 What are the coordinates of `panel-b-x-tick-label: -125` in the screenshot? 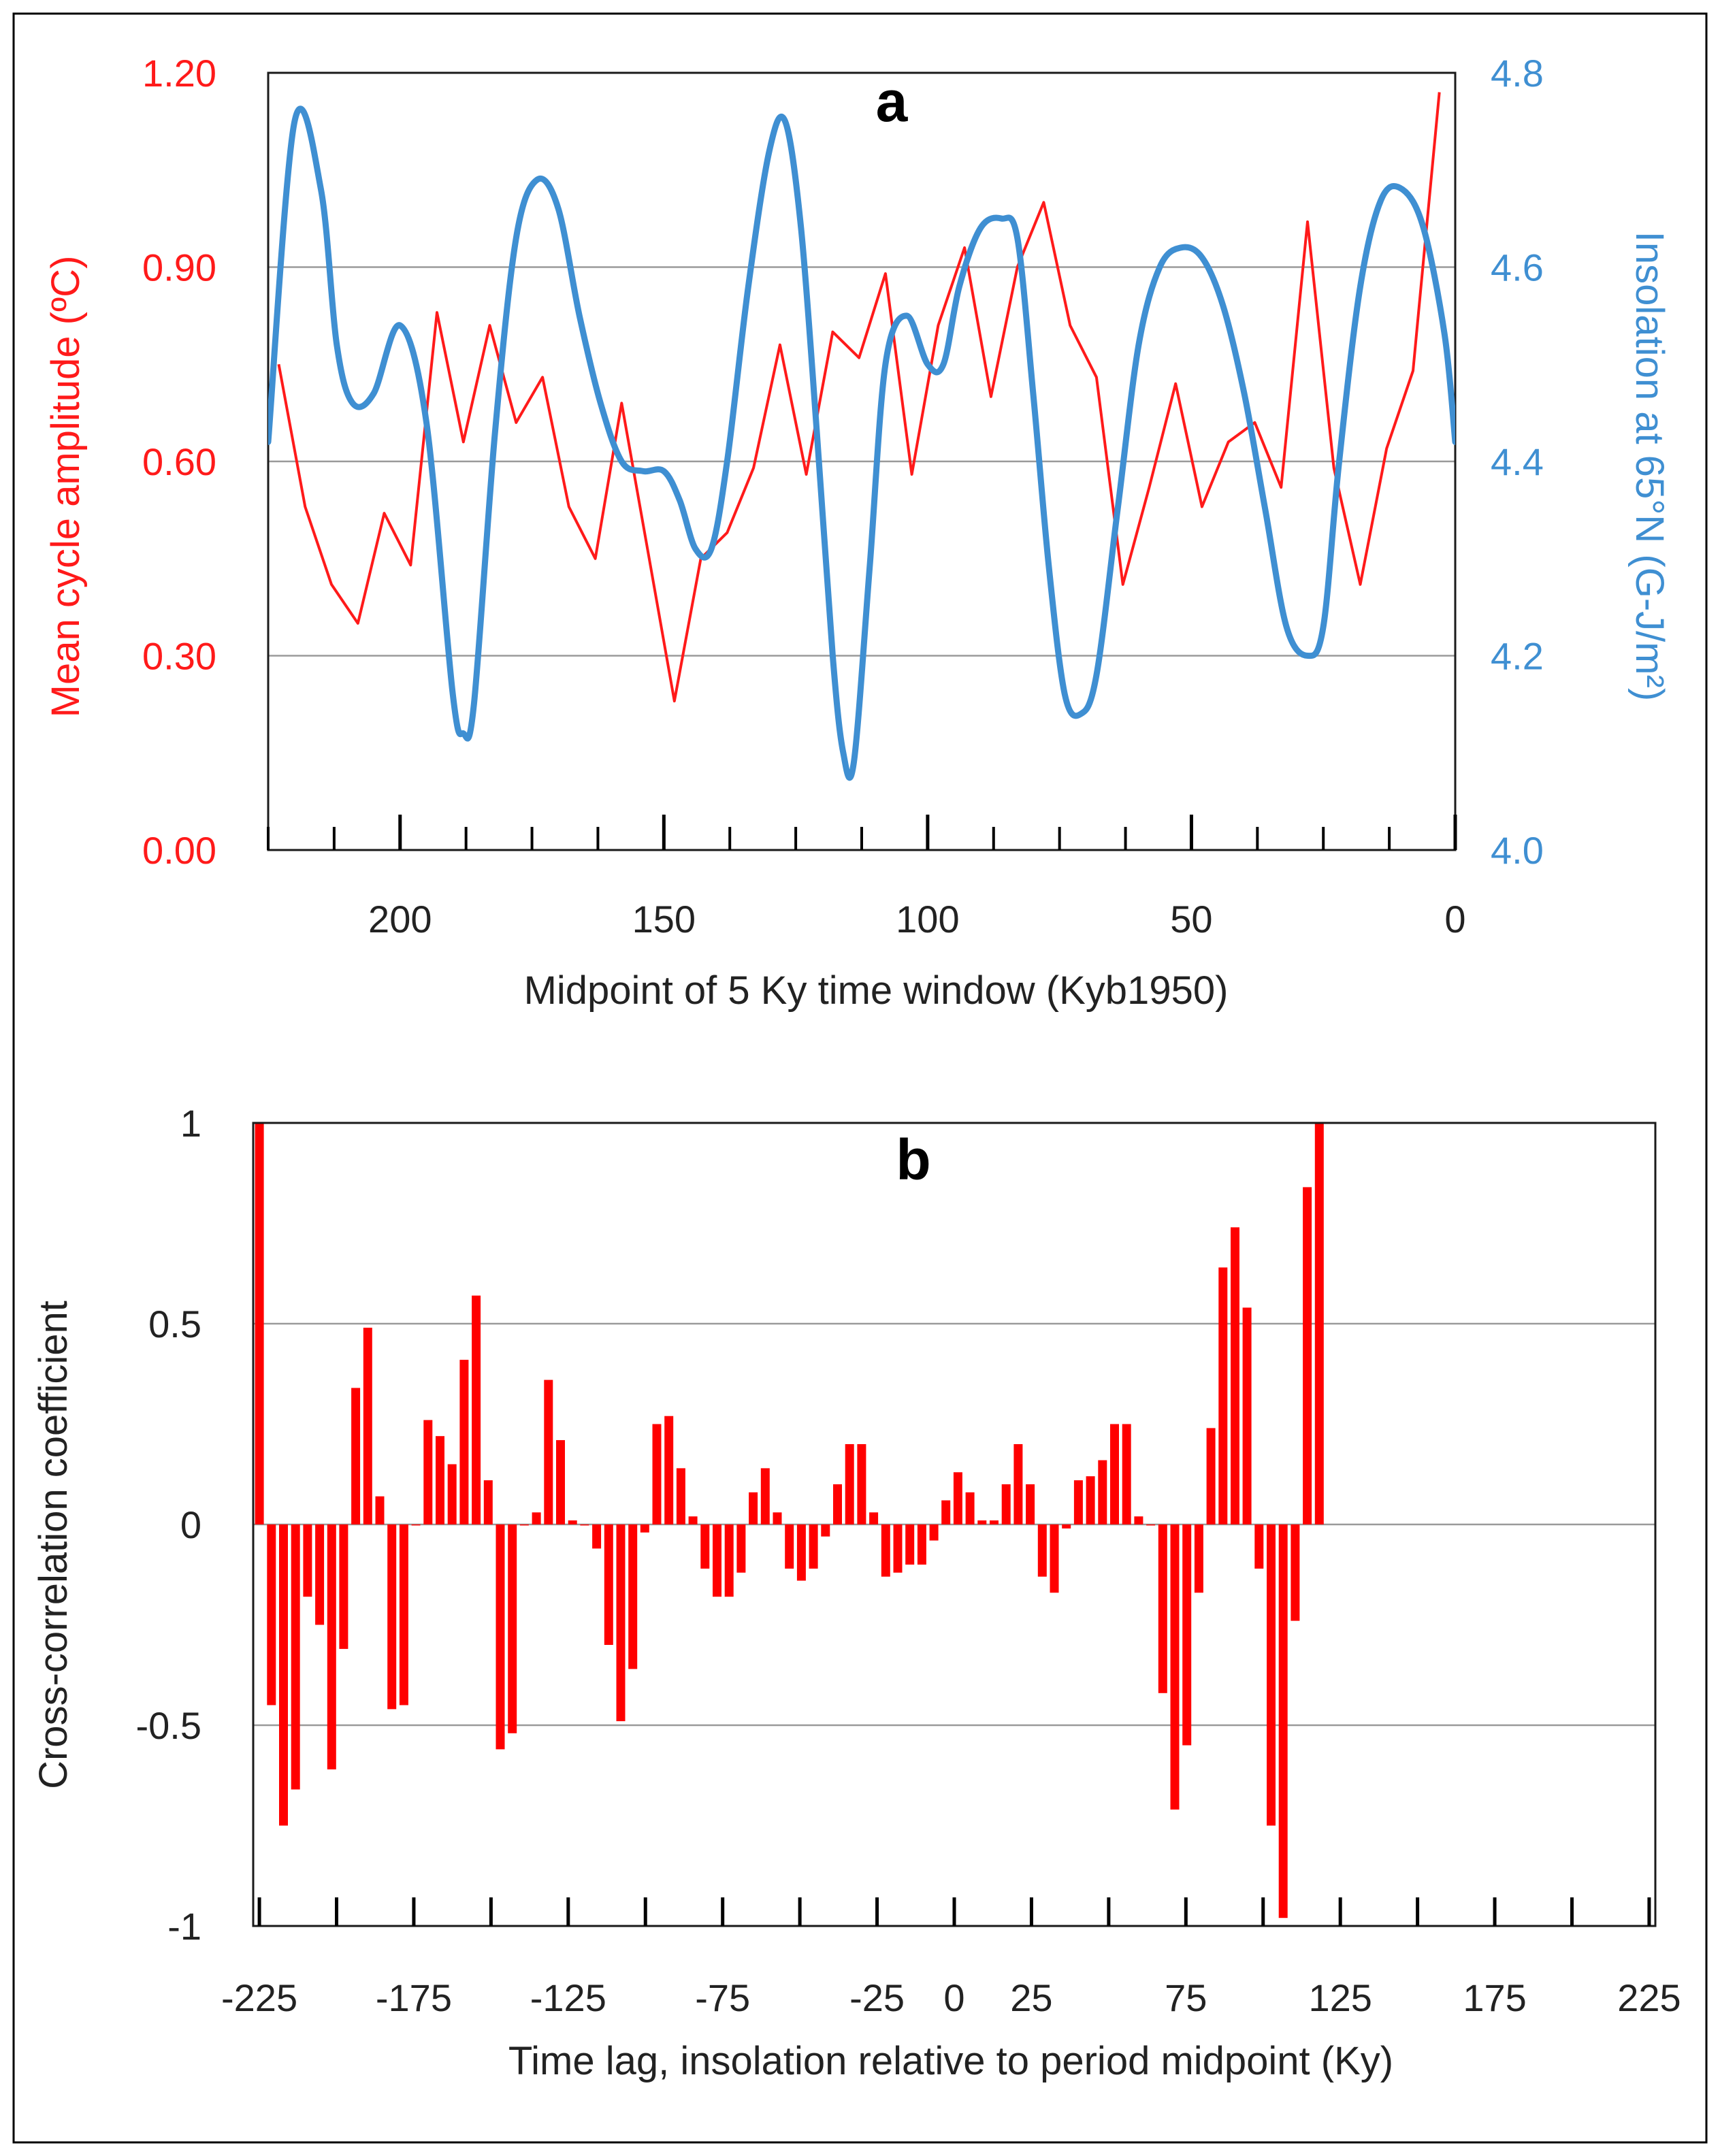 It's located at (568, 1998).